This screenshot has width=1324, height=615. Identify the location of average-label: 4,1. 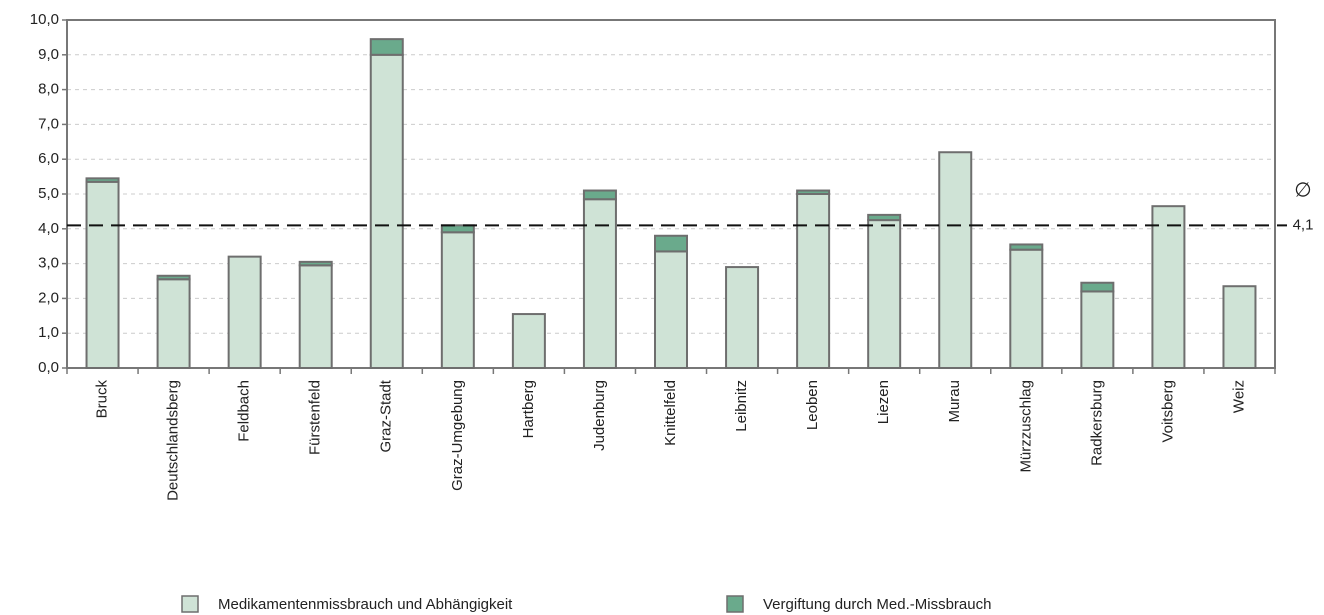
(1303, 224).